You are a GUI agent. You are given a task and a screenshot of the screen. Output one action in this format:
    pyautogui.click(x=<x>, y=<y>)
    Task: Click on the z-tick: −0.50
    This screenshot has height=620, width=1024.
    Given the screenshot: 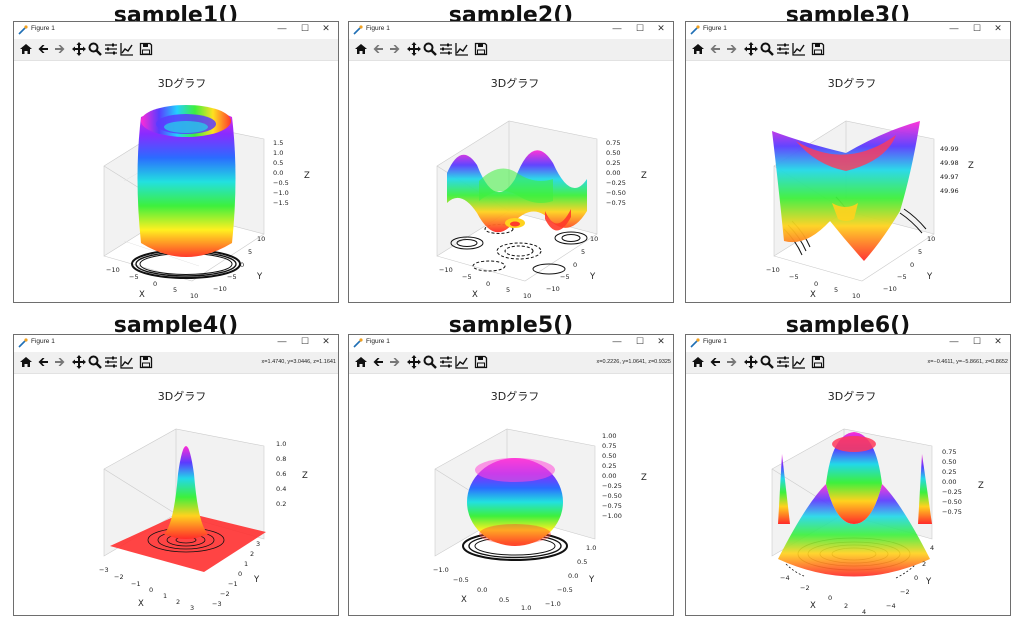 What is the action you would take?
    pyautogui.click(x=612, y=496)
    